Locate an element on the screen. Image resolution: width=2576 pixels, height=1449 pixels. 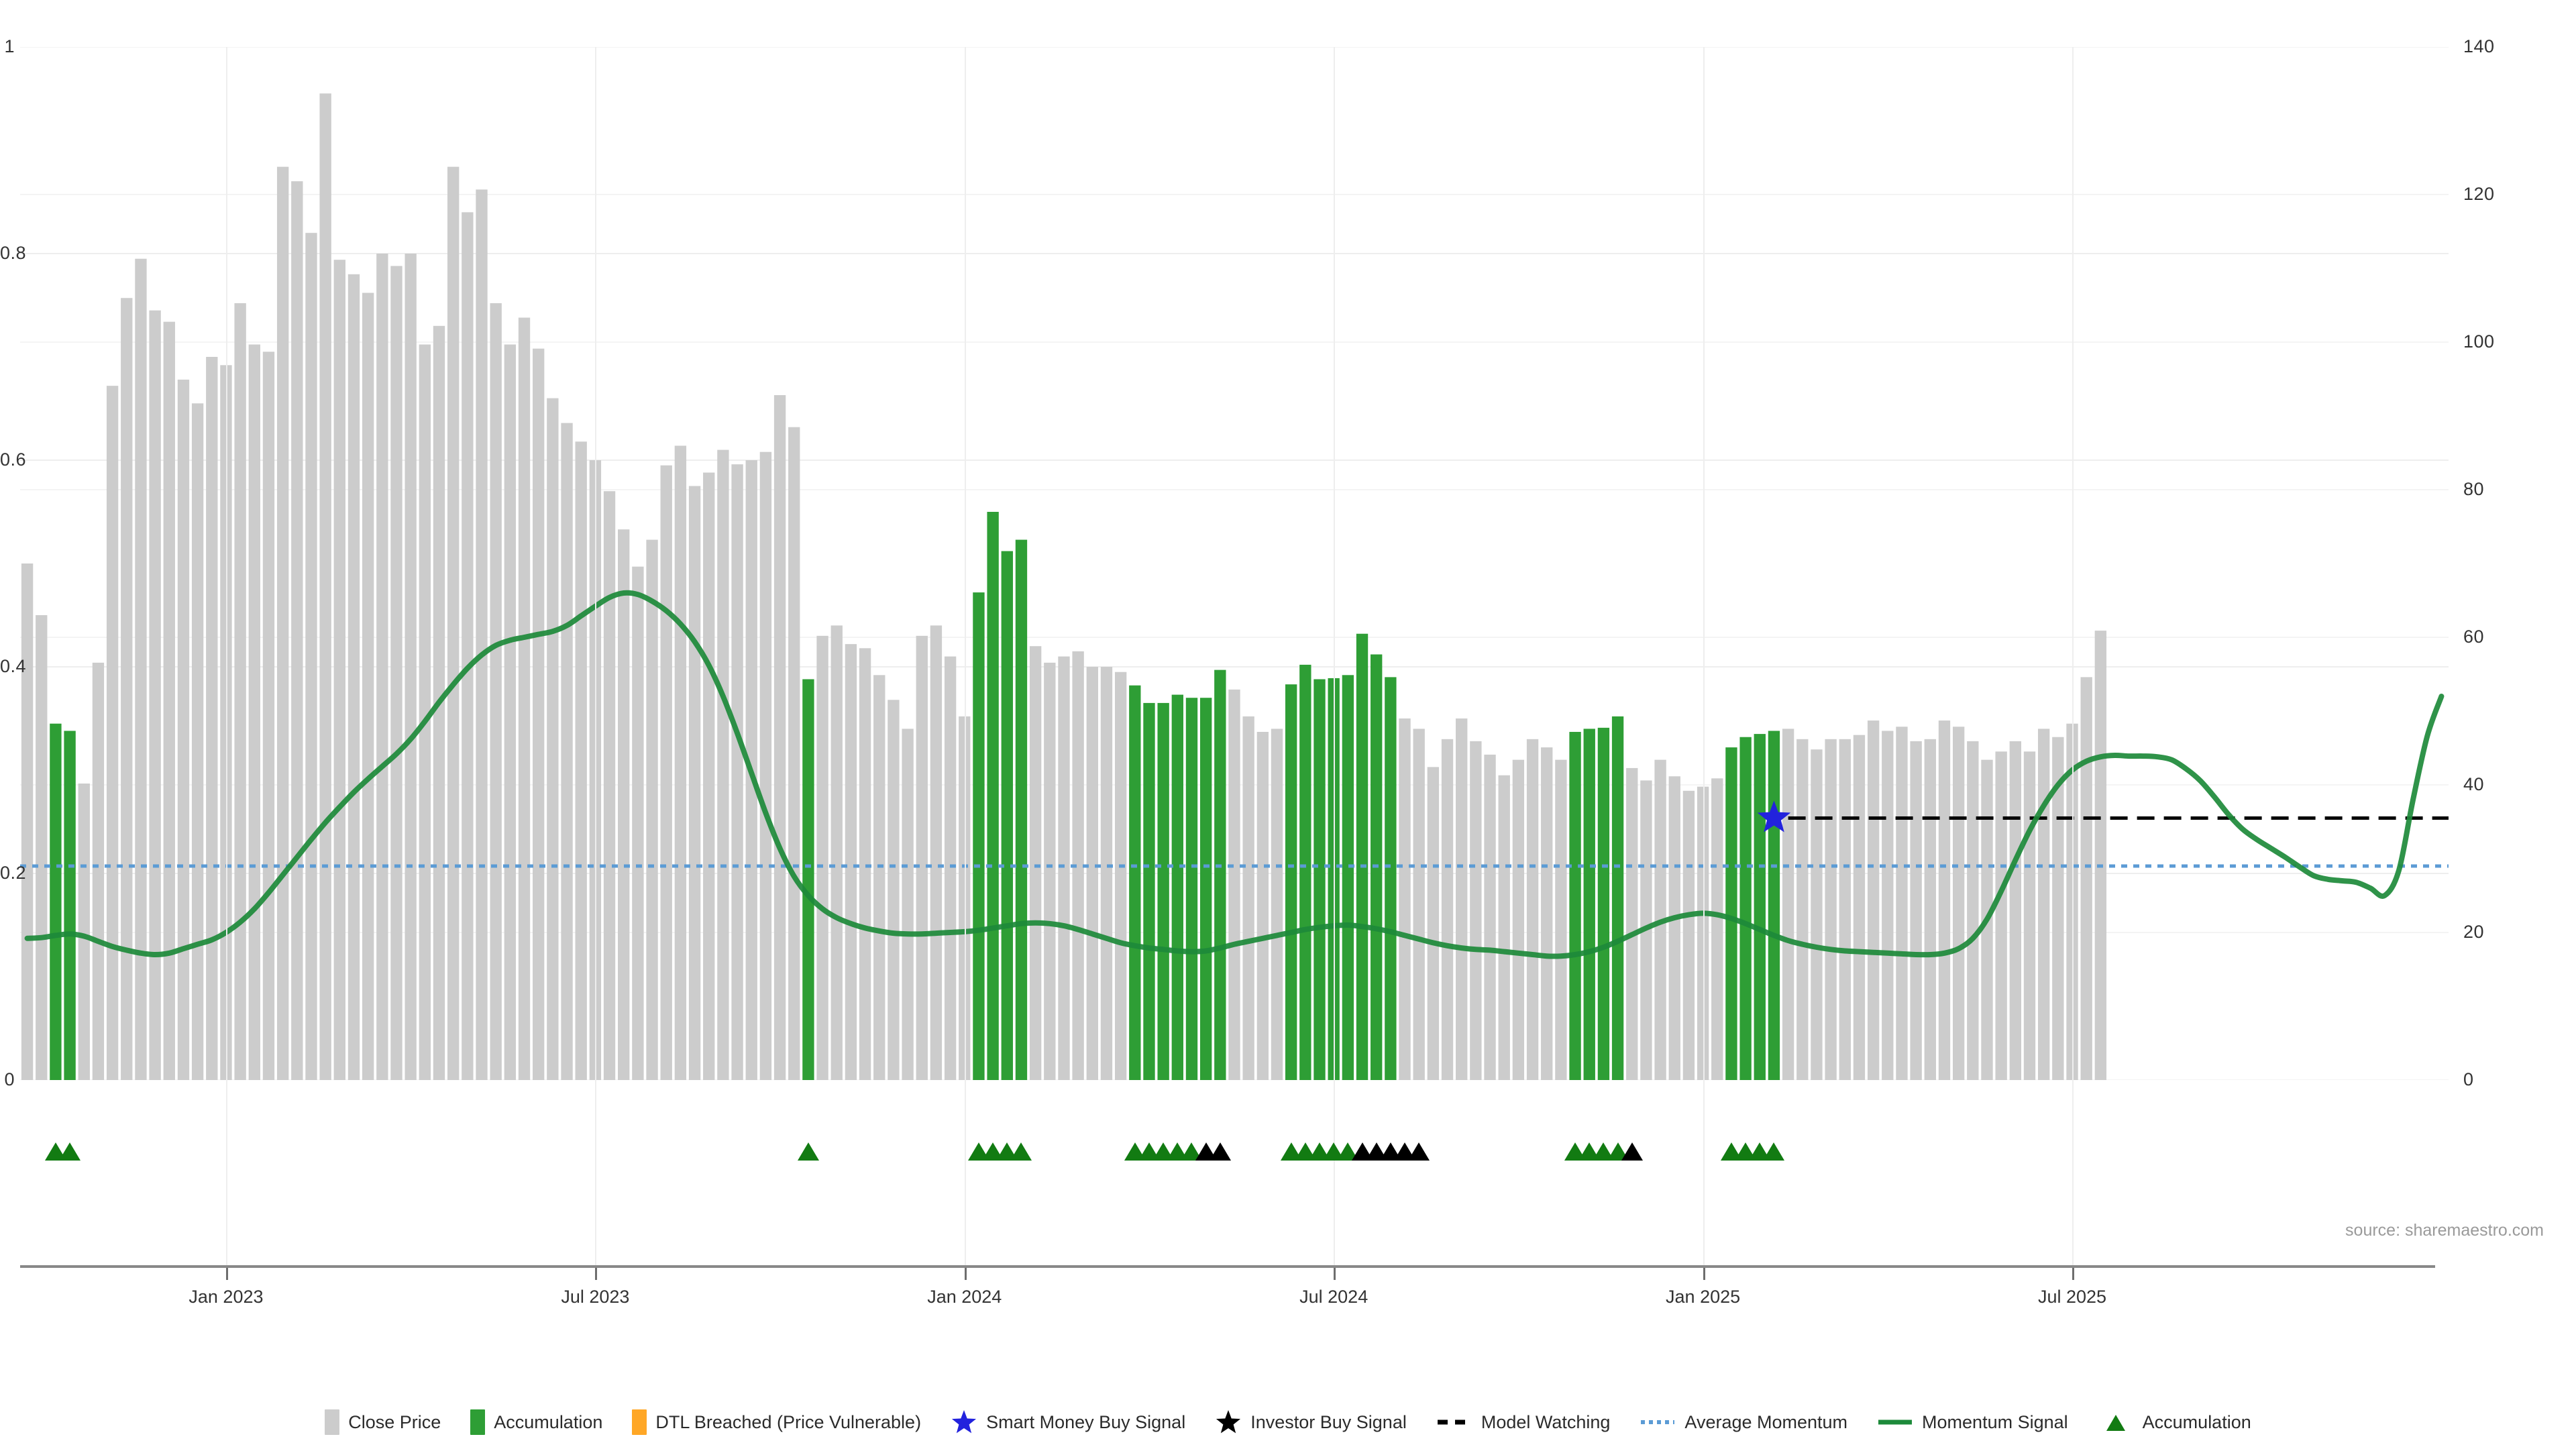
source-attribution: source: sharemaestro.com is located at coordinates (2444, 1230).